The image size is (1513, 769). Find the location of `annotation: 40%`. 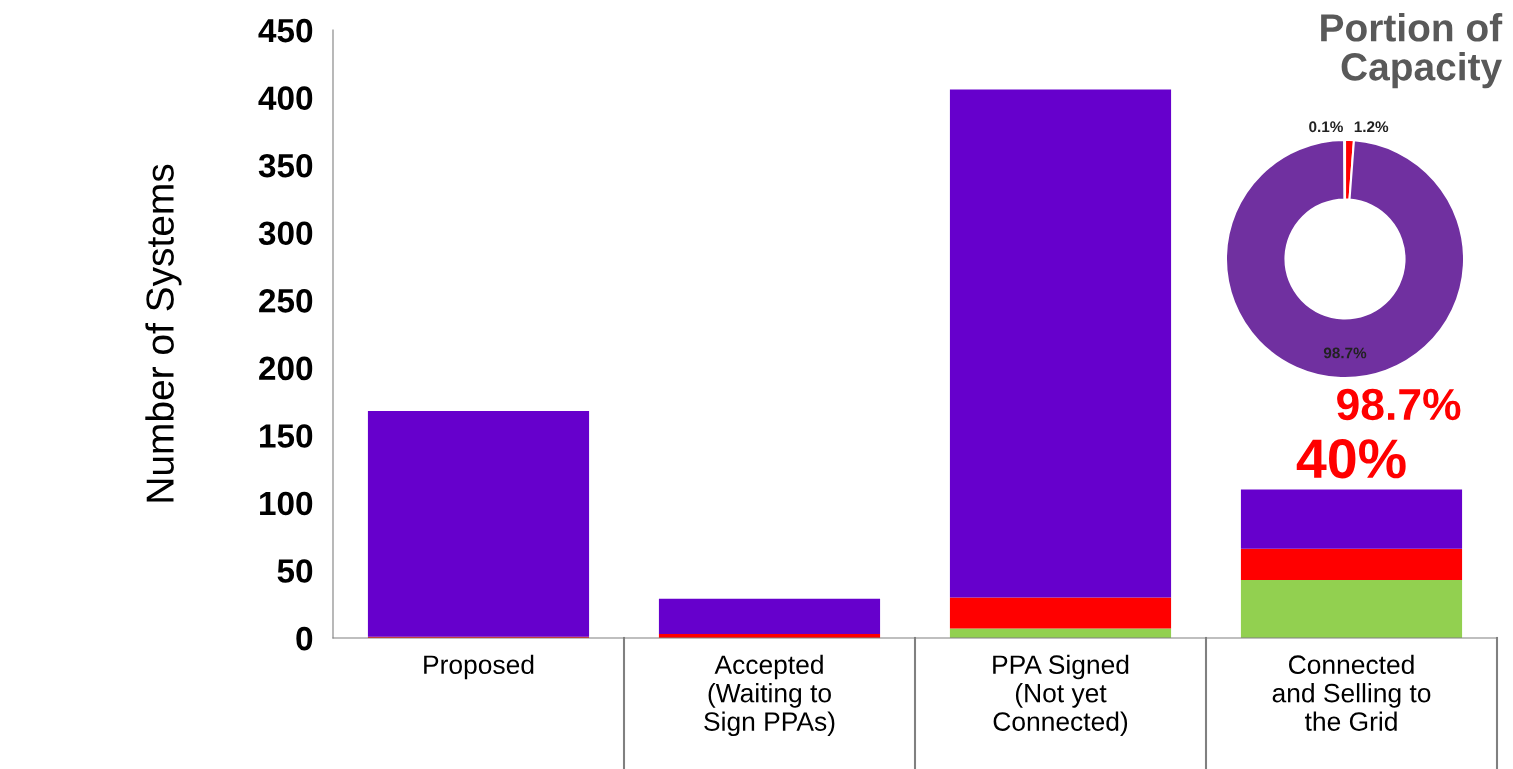

annotation: 40% is located at coordinates (1351, 459).